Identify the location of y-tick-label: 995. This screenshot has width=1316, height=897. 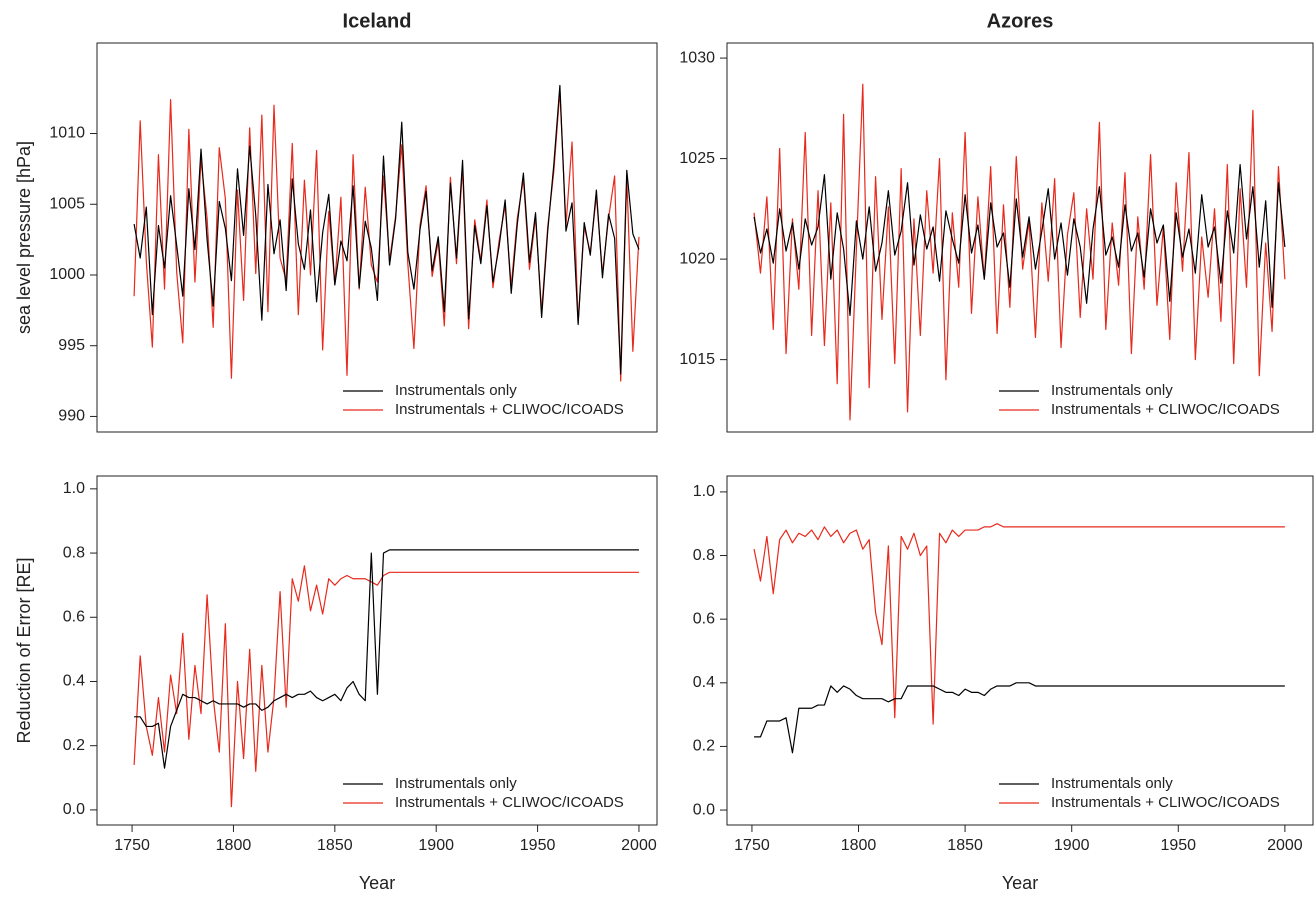
(71, 345).